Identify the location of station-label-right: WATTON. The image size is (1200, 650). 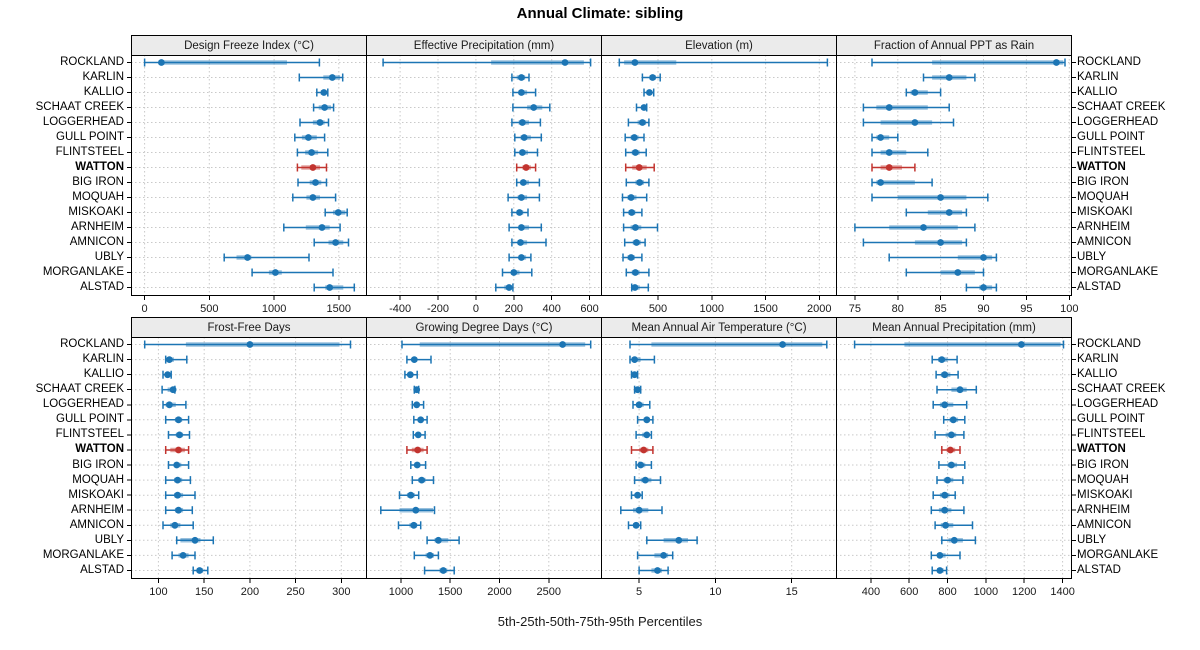
(1101, 167).